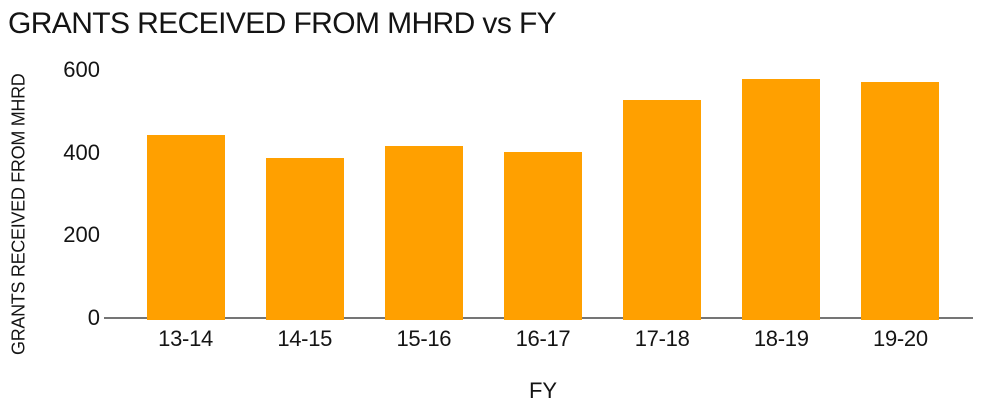 This screenshot has height=412, width=983. Describe the element at coordinates (185, 338) in the screenshot. I see `x-tick-label: 13-14` at that location.